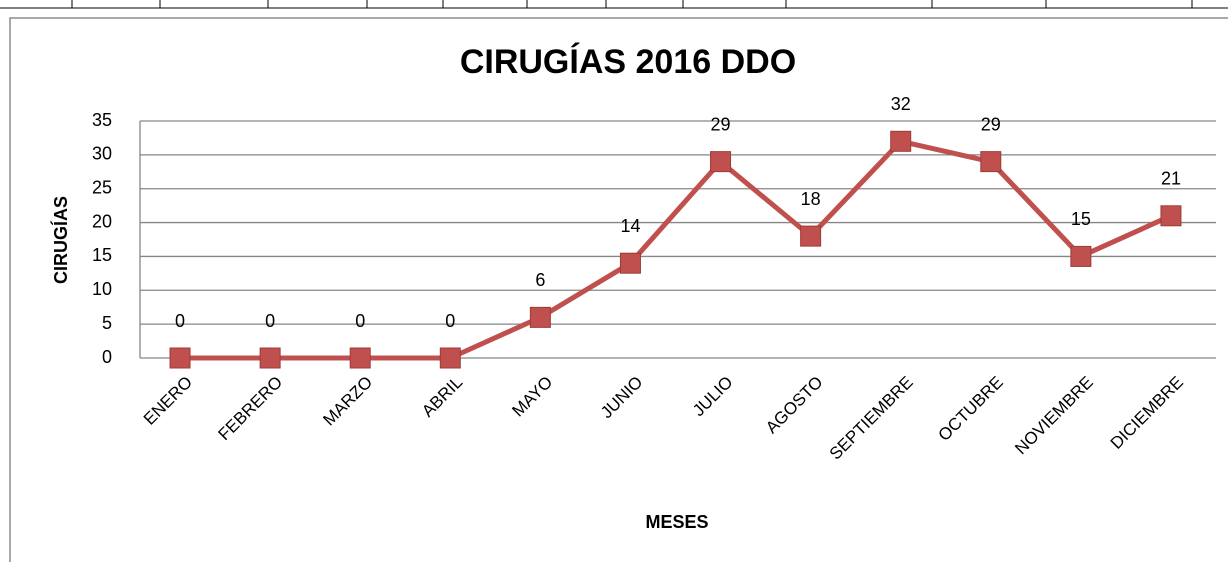 This screenshot has width=1228, height=562. Describe the element at coordinates (1147, 413) in the screenshot. I see `x-tick-label: DICIEMBRE` at that location.